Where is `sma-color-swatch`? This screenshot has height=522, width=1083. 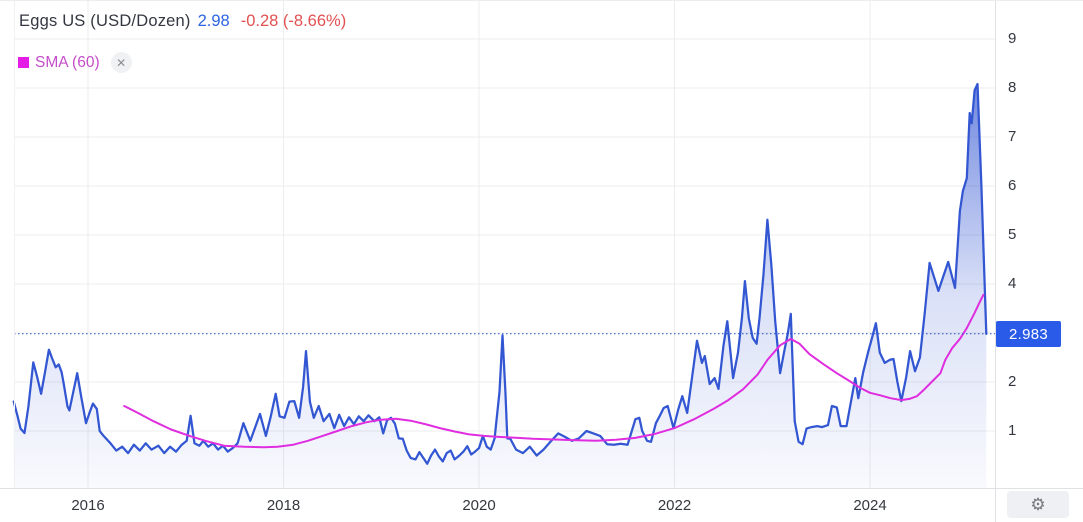
sma-color-swatch is located at coordinates (23, 62).